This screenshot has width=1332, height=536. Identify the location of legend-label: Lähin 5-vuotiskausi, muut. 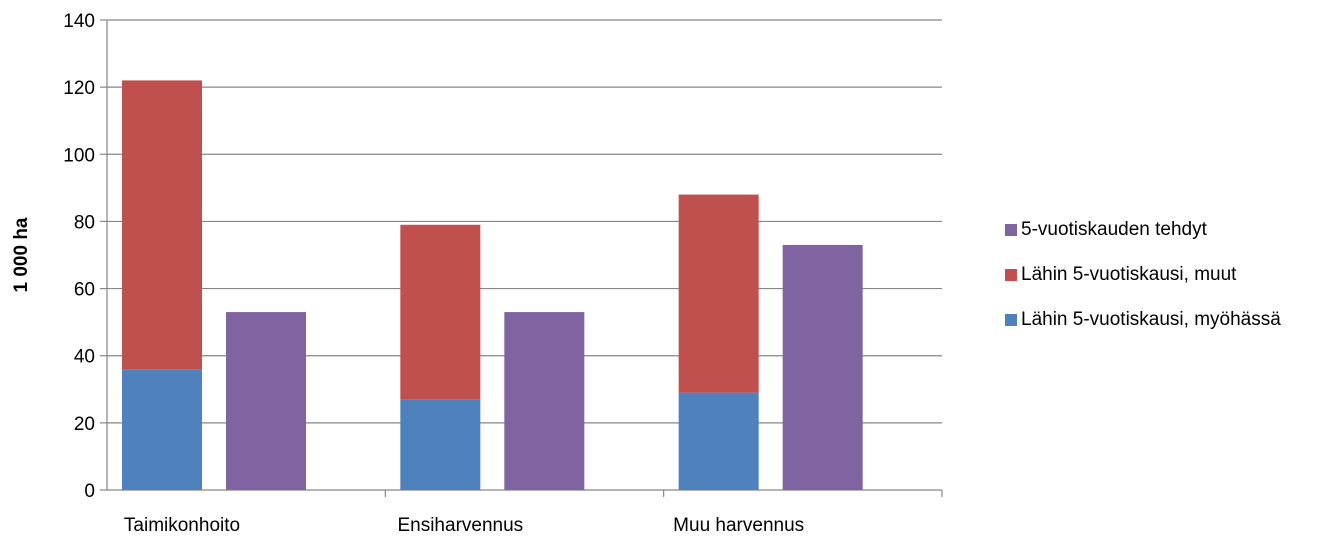
(1129, 274).